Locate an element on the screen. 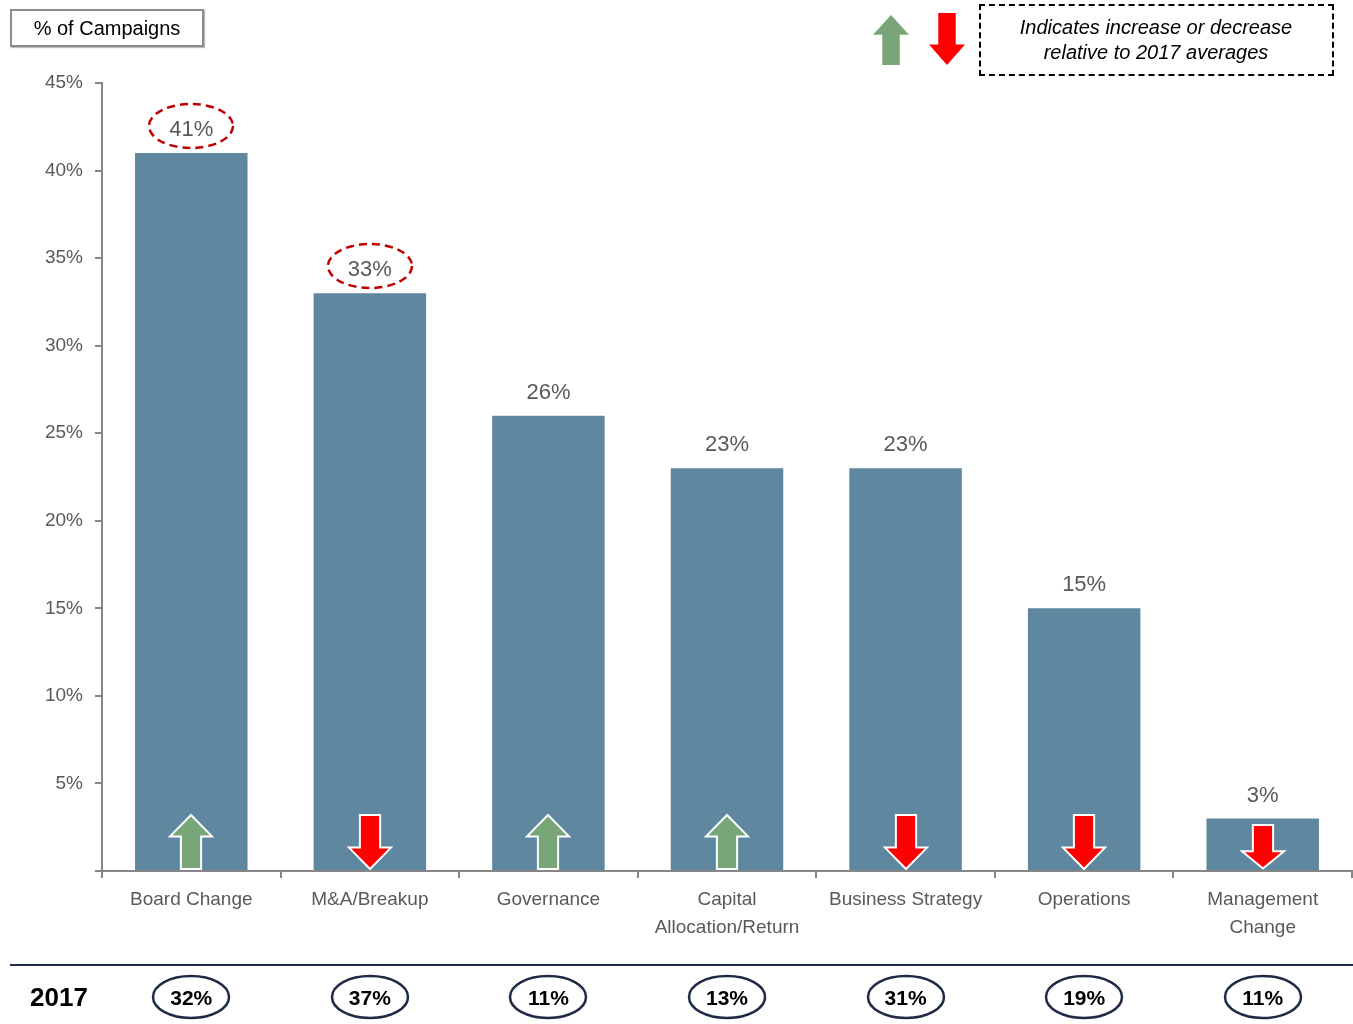  x-tick-label: Governance is located at coordinates (548, 899).